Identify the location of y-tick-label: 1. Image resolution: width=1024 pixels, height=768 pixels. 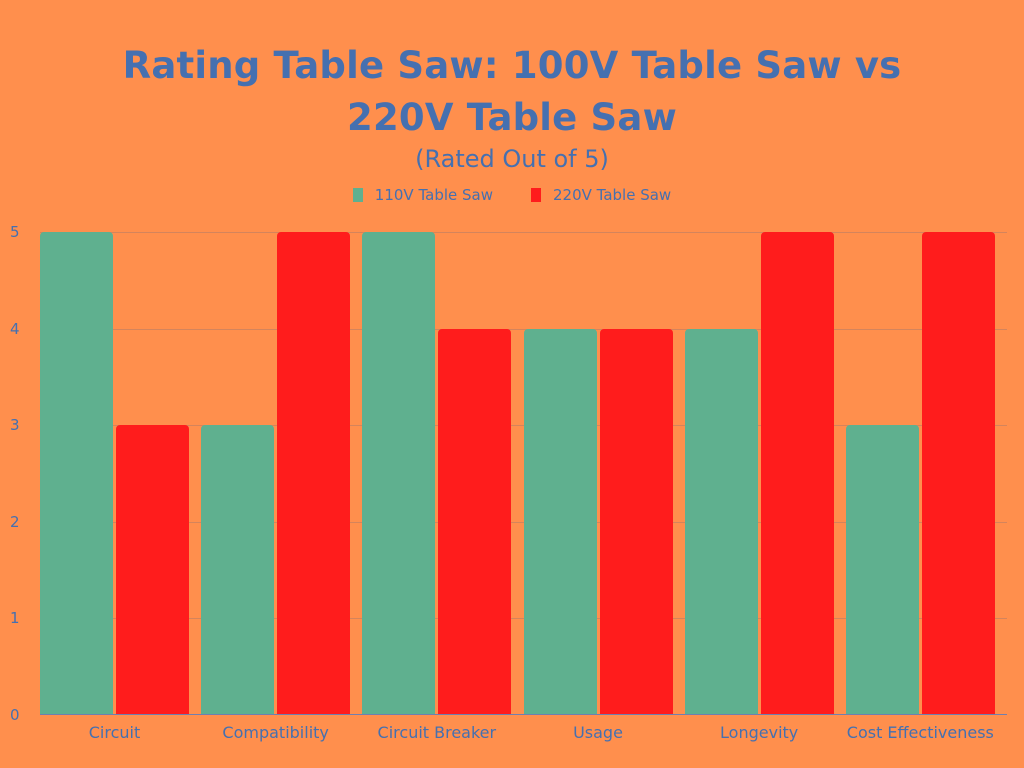
(15, 618).